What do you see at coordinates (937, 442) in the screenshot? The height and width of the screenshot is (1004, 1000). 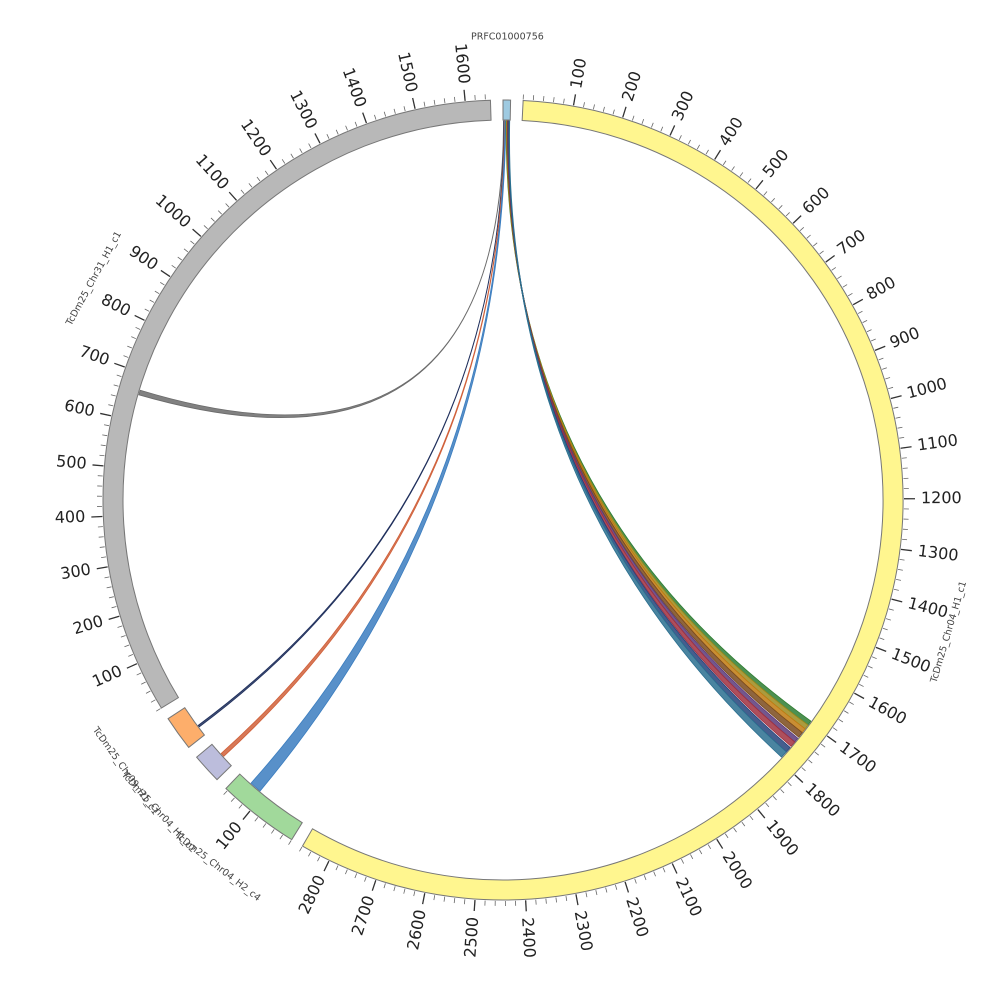 I see `tick-label: 1100` at bounding box center [937, 442].